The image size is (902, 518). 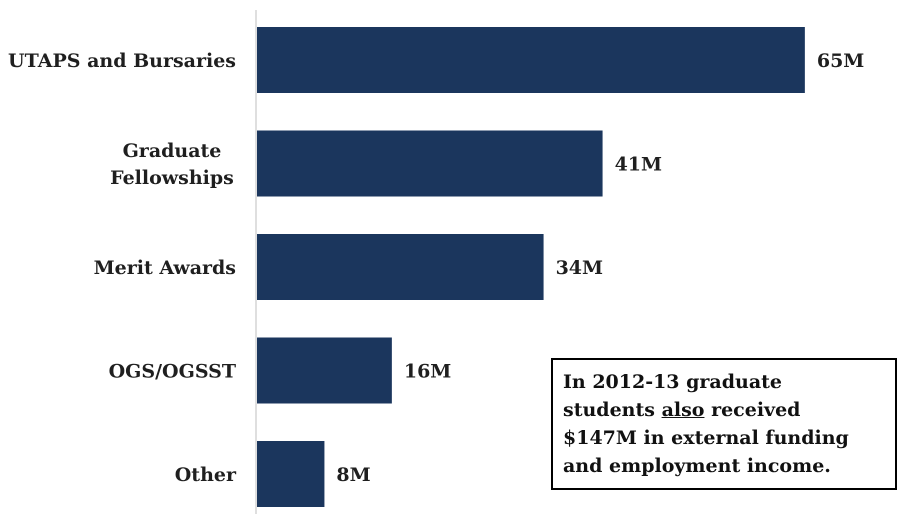 I want to click on category-label-1-line-0: Graduate, so click(x=172, y=151).